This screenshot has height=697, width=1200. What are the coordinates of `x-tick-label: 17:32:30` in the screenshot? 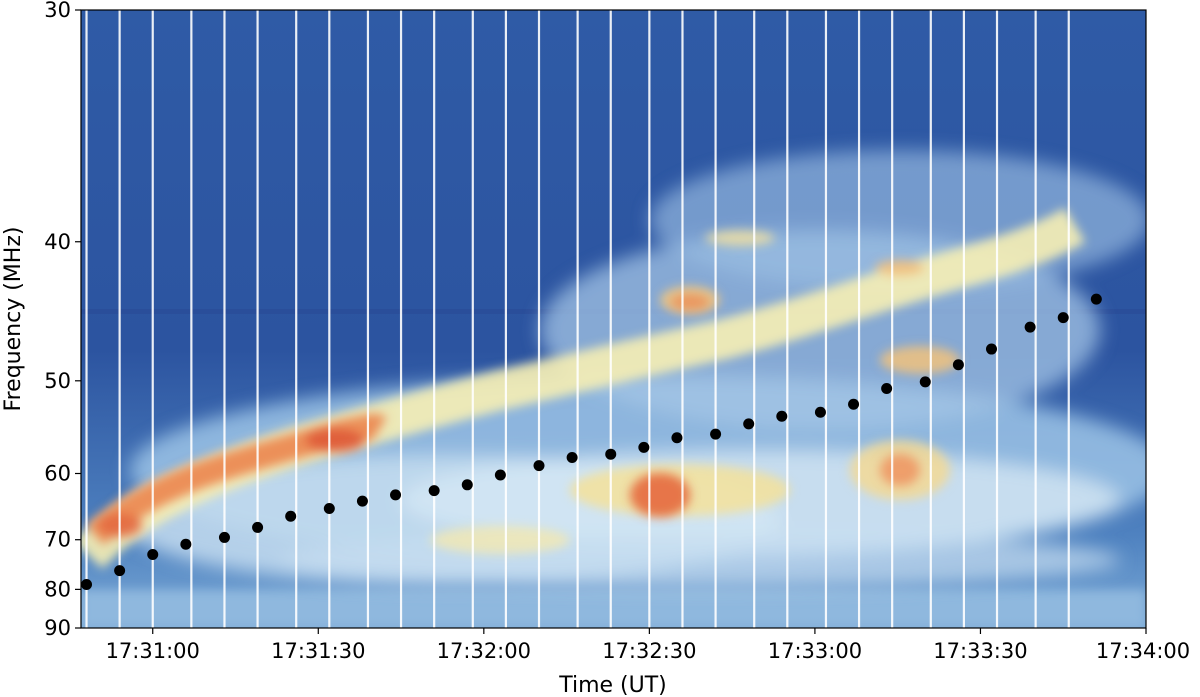 It's located at (649, 651).